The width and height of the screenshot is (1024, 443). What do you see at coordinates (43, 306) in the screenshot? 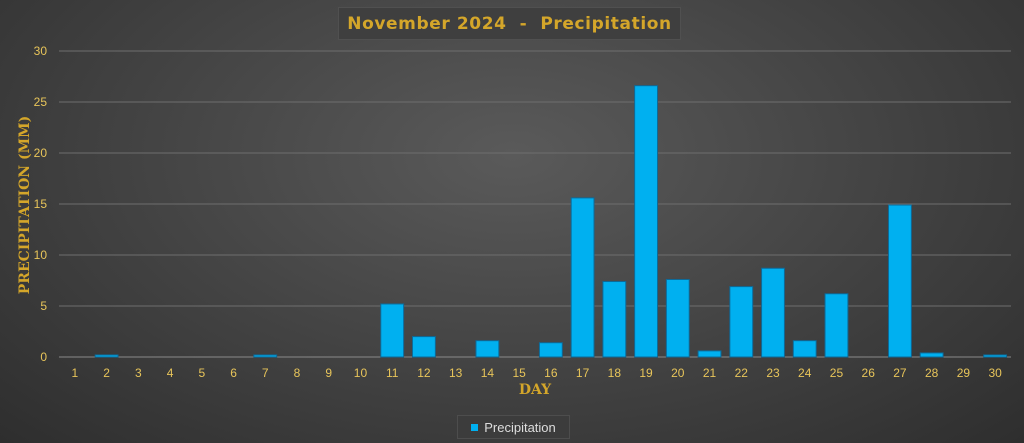
I see `y-tick-label: 5` at bounding box center [43, 306].